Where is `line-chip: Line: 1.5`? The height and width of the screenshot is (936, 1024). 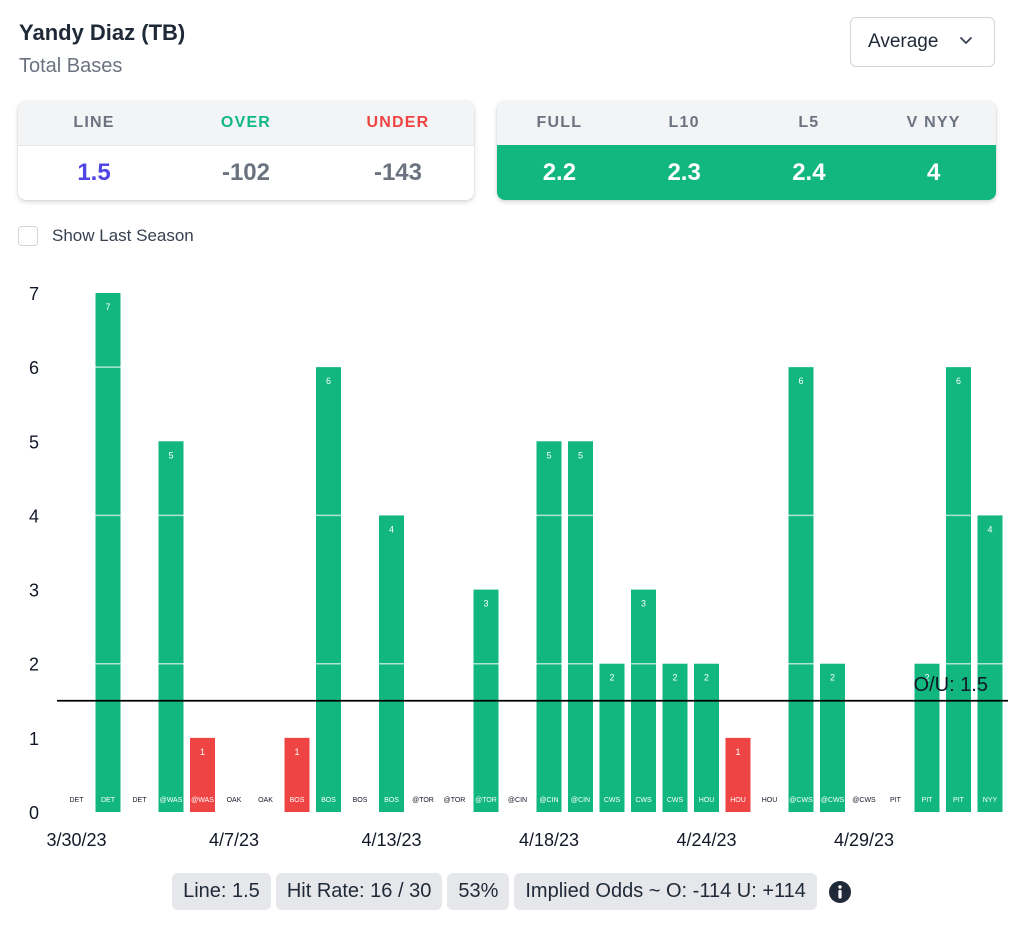
line-chip: Line: 1.5 is located at coordinates (221, 891).